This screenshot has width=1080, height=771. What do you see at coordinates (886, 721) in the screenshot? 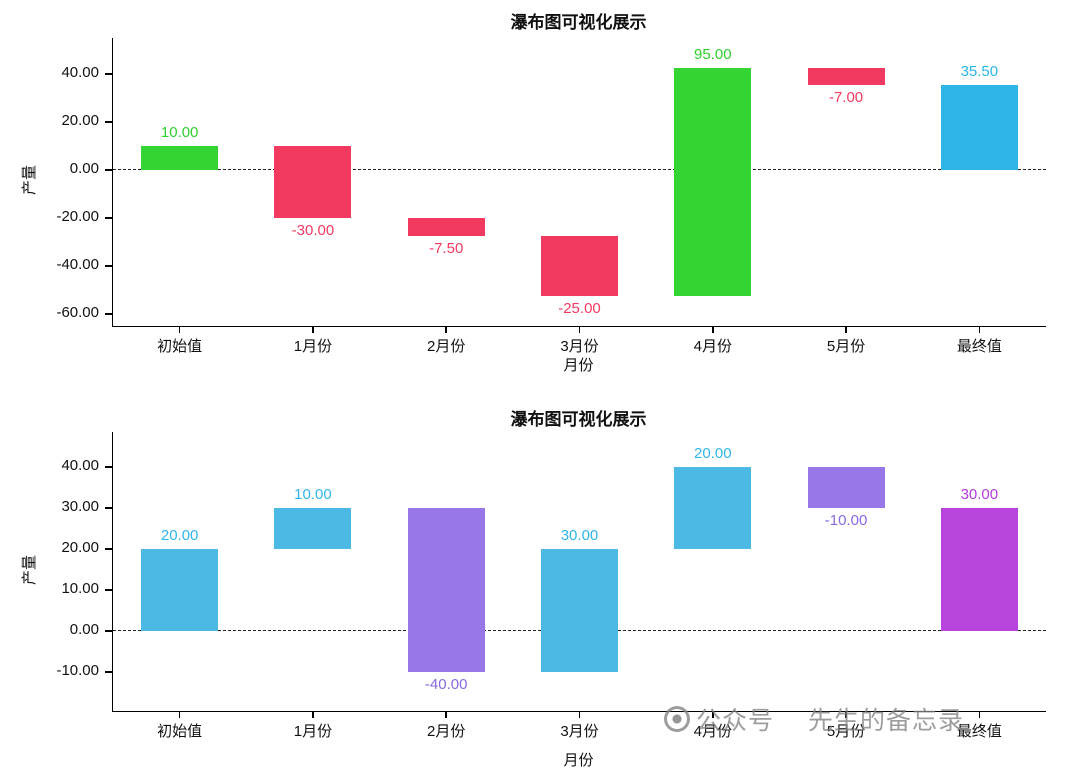
I see `watermark-text-suffix: 先生的备忘录` at bounding box center [886, 721].